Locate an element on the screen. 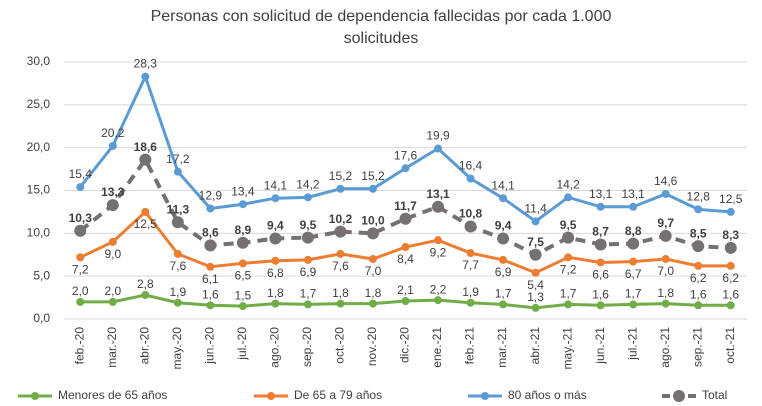  data-label: 10,8 is located at coordinates (471, 214).